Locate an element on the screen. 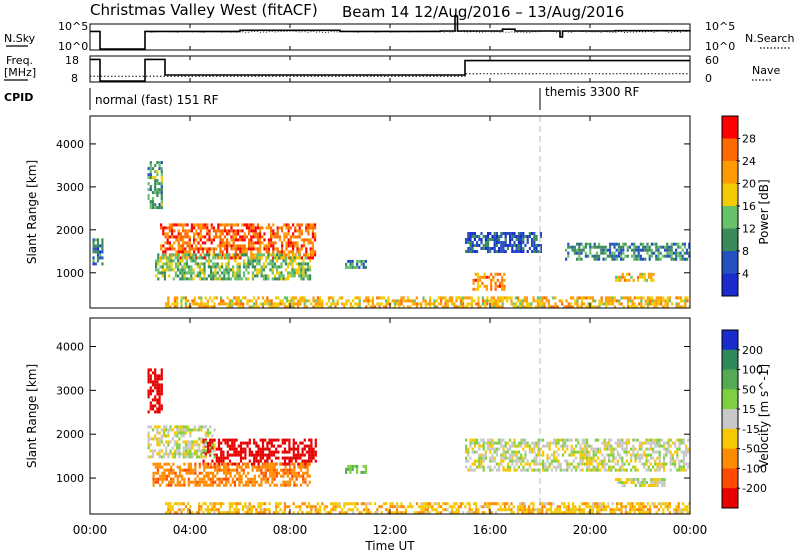 This screenshot has height=554, width=800. colorbar-tick-label: -200 is located at coordinates (754, 488).